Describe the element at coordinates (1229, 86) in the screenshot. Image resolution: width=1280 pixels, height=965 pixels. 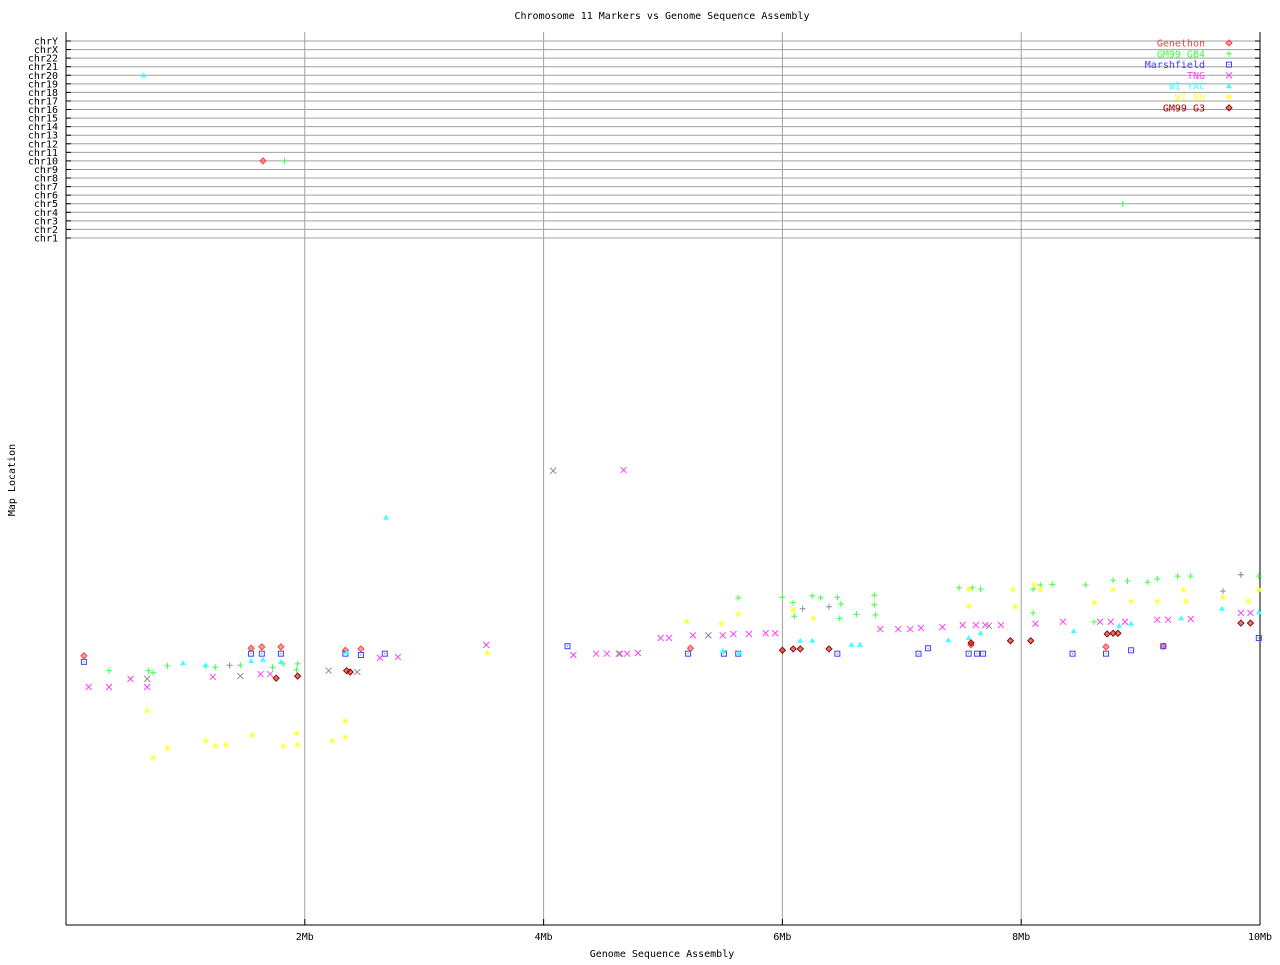
I see `legend-marker` at that location.